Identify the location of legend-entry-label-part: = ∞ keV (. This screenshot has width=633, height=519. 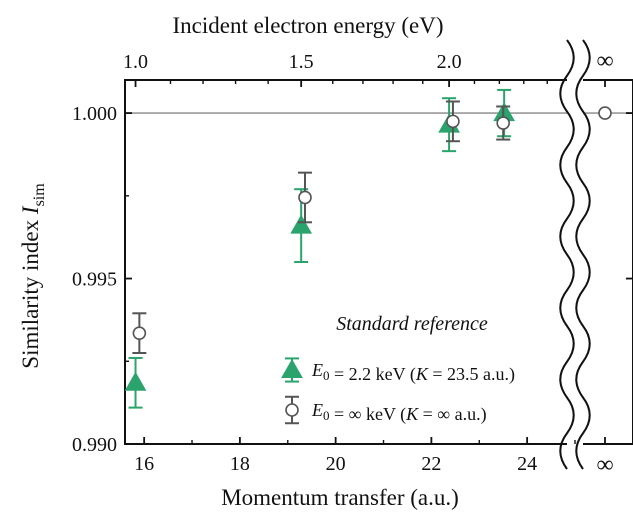
(368, 414).